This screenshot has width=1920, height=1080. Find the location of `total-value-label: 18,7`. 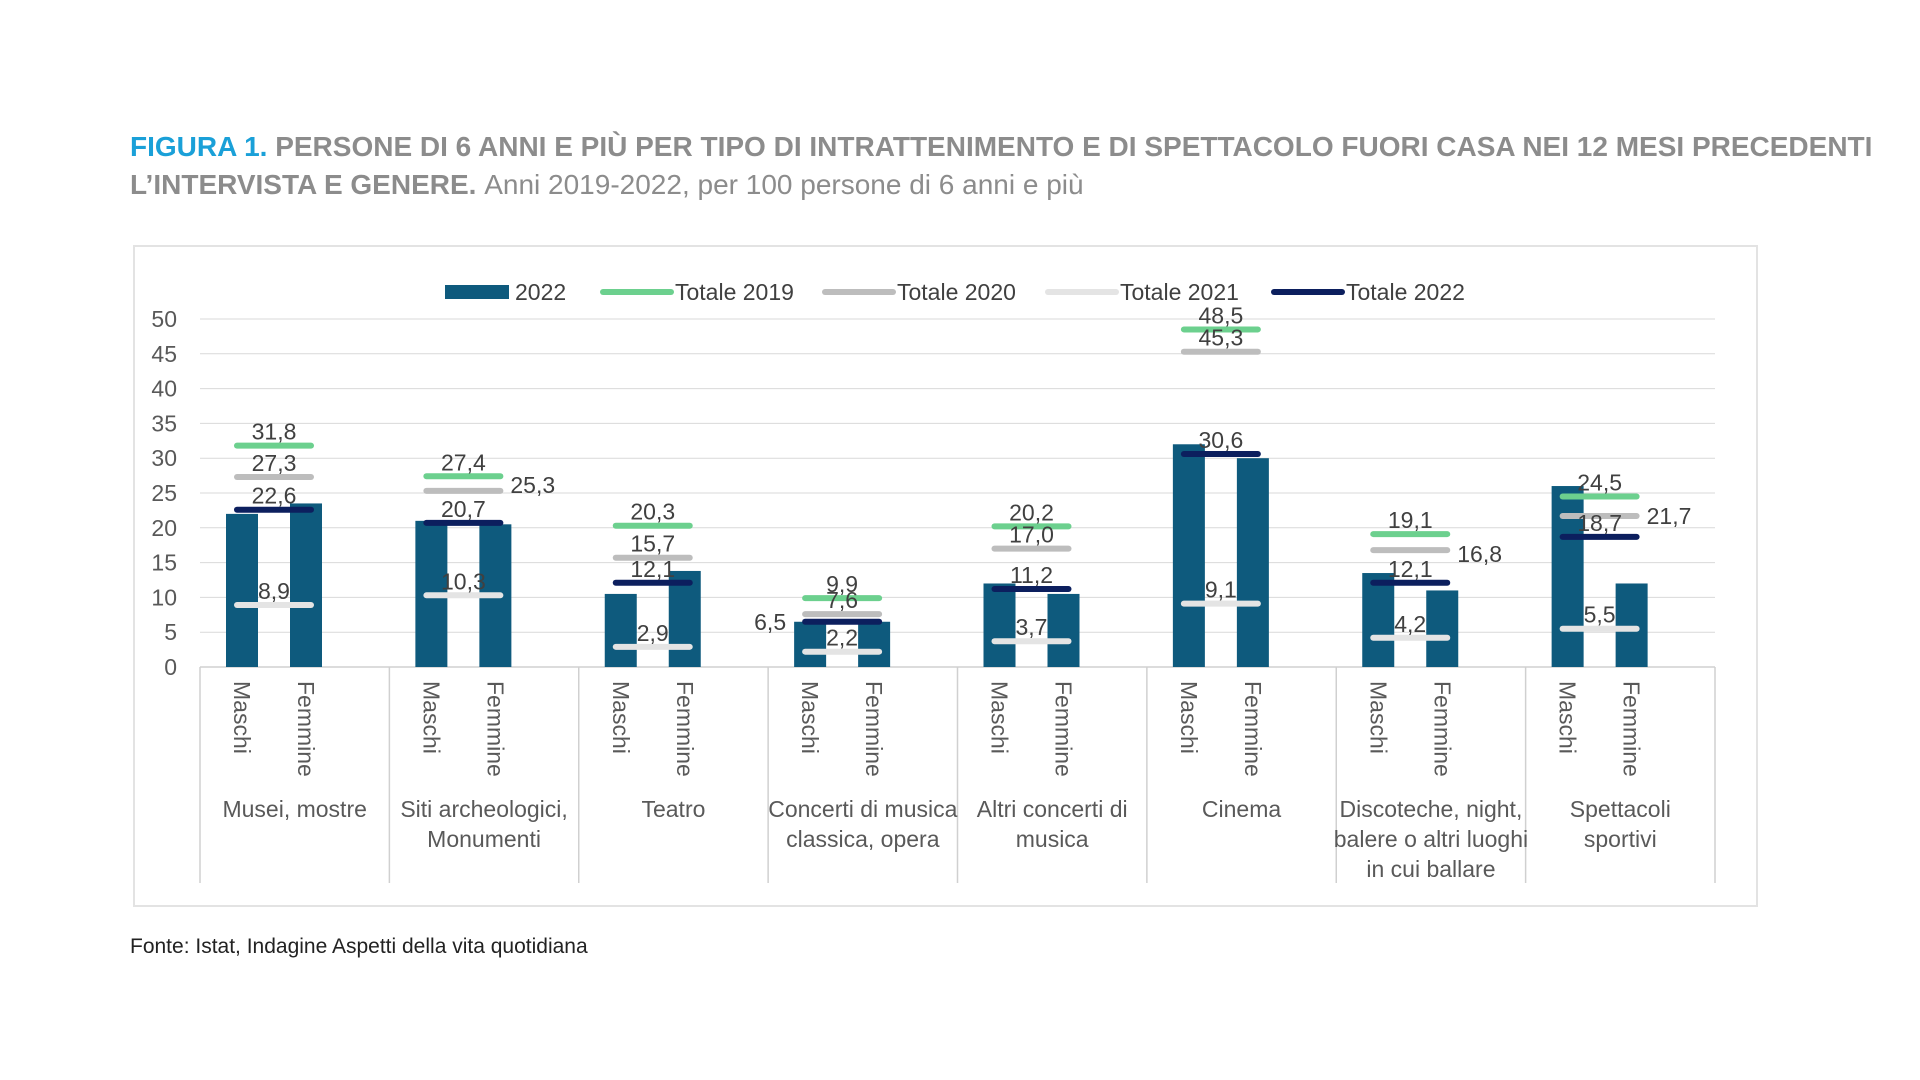

total-value-label: 18,7 is located at coordinates (1599, 523).